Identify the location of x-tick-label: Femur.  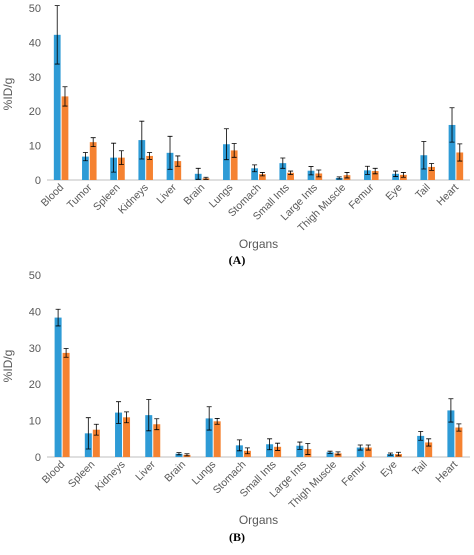
(361, 196).